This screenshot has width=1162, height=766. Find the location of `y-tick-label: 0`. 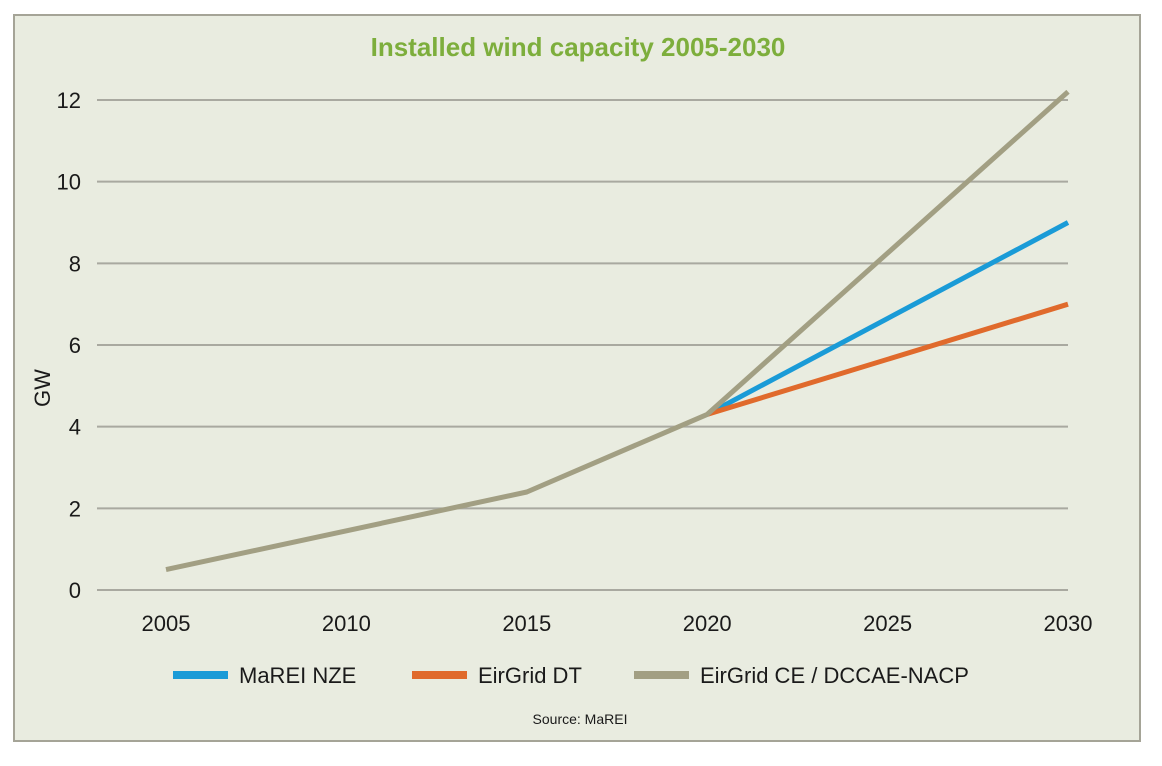

y-tick-label: 0 is located at coordinates (75, 590).